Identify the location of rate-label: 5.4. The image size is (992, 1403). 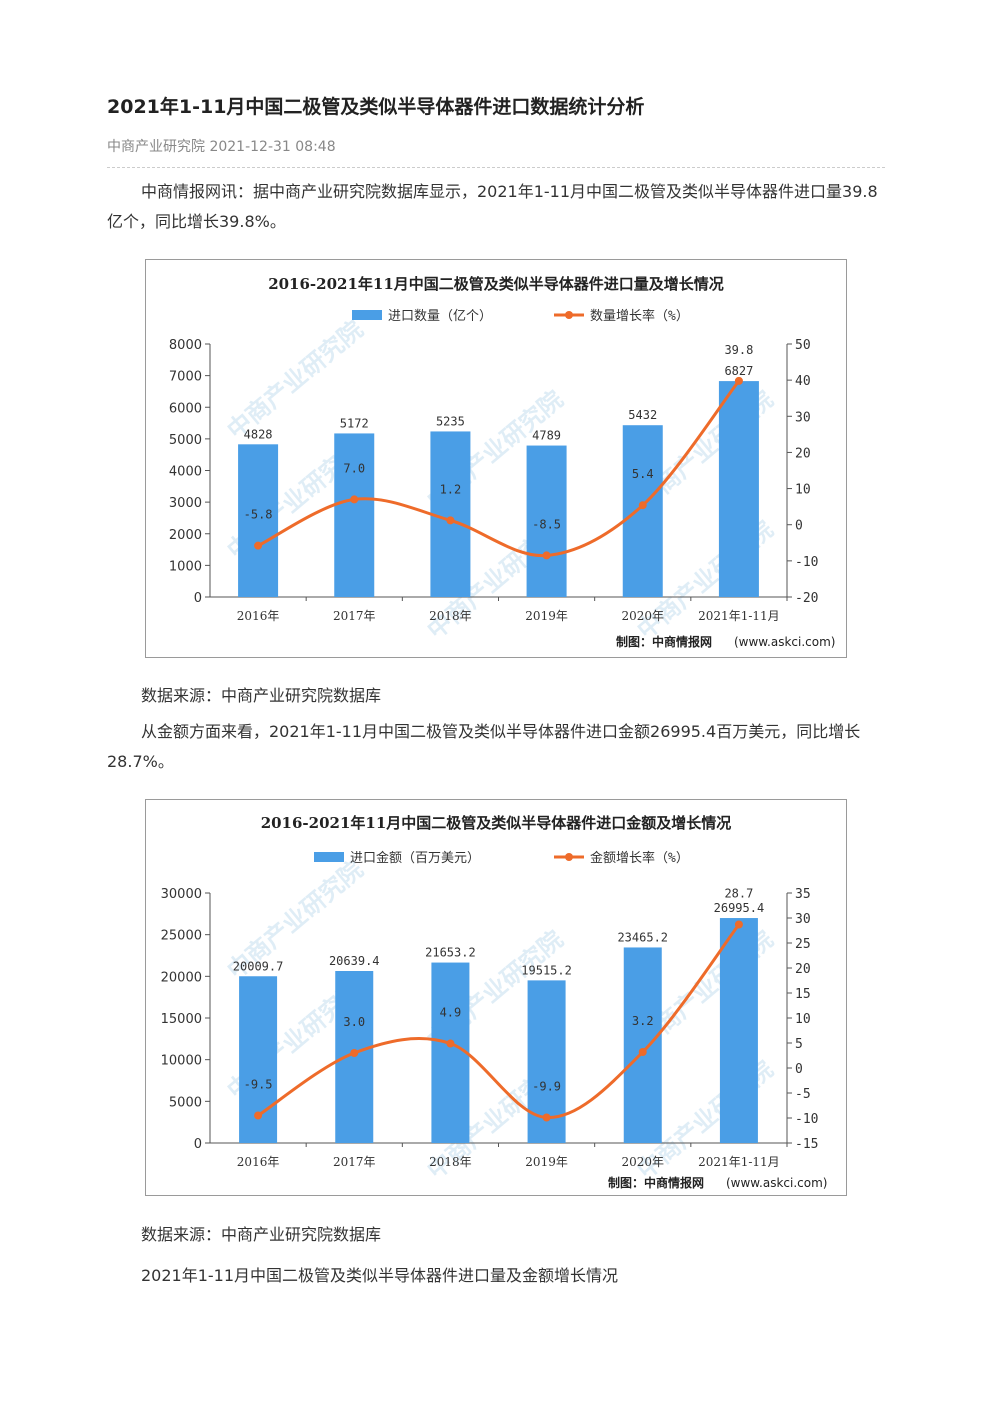
(643, 474).